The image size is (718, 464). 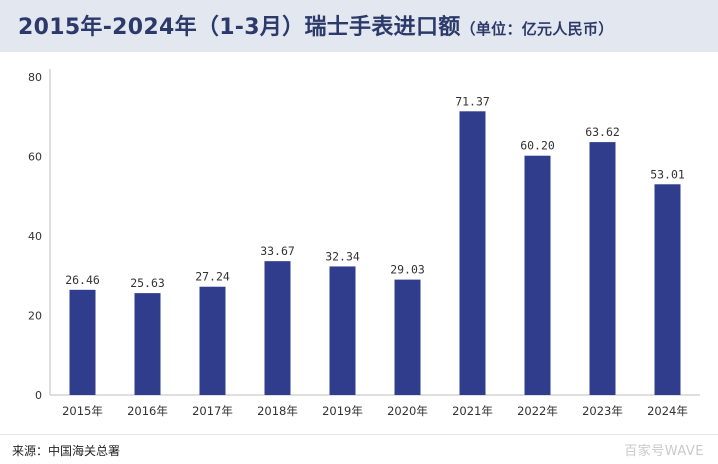 I want to click on y-tick-label: 0, so click(x=38, y=395).